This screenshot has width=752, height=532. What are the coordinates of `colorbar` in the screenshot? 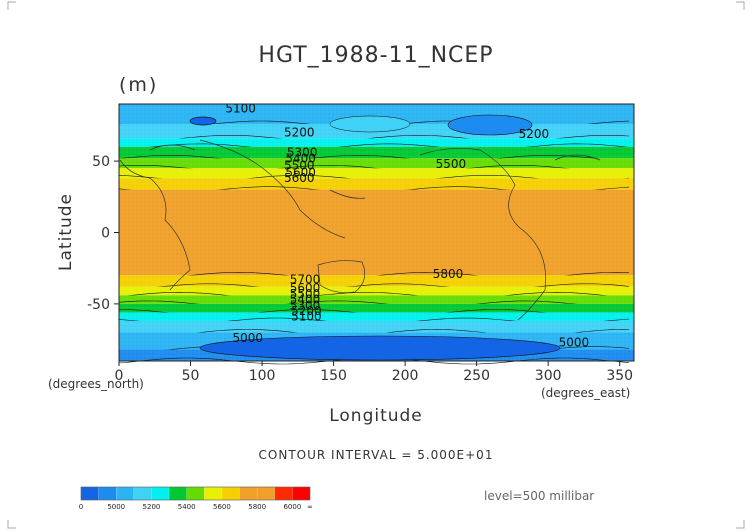 It's located at (195, 493).